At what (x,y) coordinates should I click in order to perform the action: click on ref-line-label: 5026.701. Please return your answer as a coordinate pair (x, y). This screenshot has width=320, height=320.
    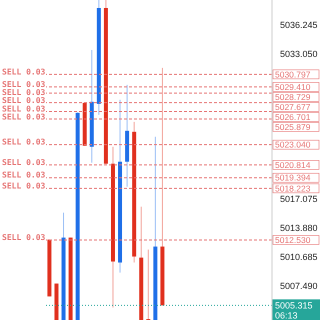
    Looking at the image, I should click on (293, 117).